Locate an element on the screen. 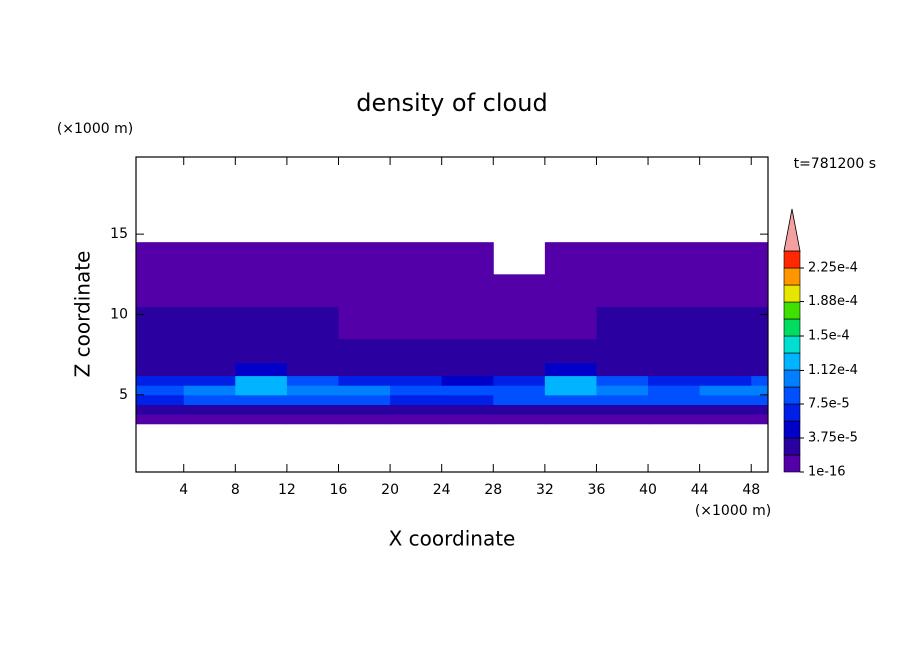 The height and width of the screenshot is (654, 904). x-tick-label: 28 is located at coordinates (493, 490).